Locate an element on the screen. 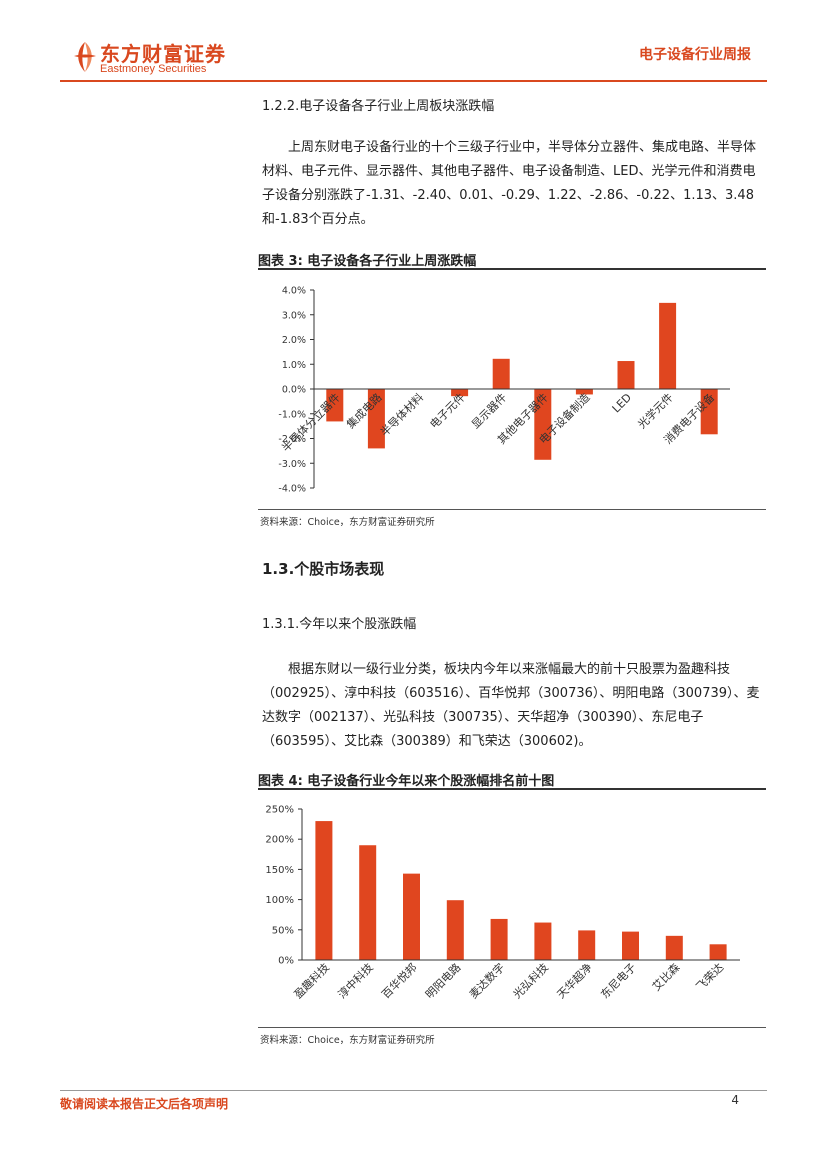 The image size is (827, 1169). figure-4-bottom-rule is located at coordinates (512, 1027).